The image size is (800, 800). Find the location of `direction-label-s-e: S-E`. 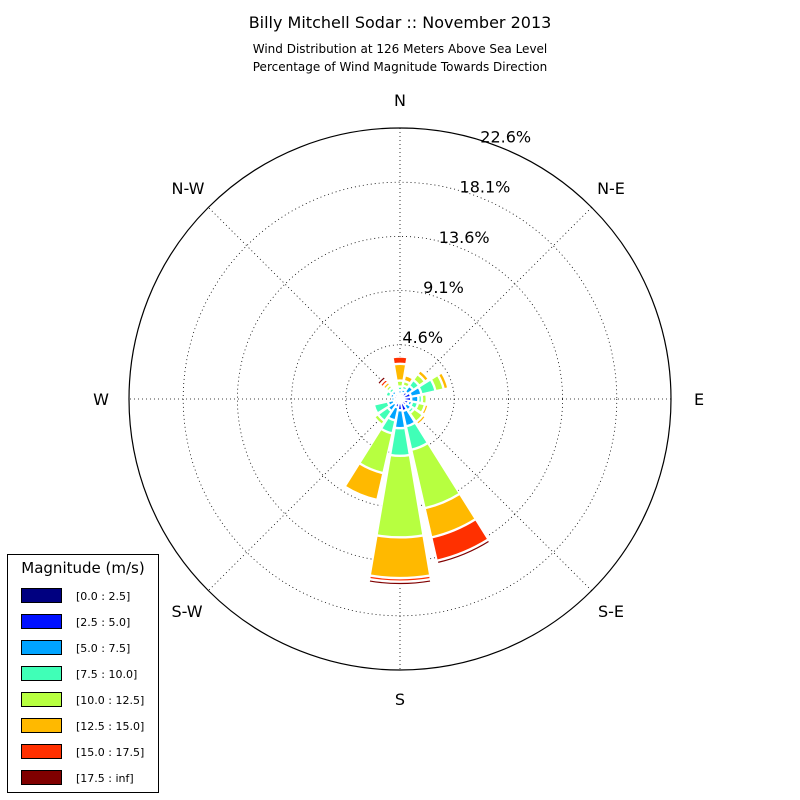

direction-label-s-e: S-E is located at coordinates (611, 611).